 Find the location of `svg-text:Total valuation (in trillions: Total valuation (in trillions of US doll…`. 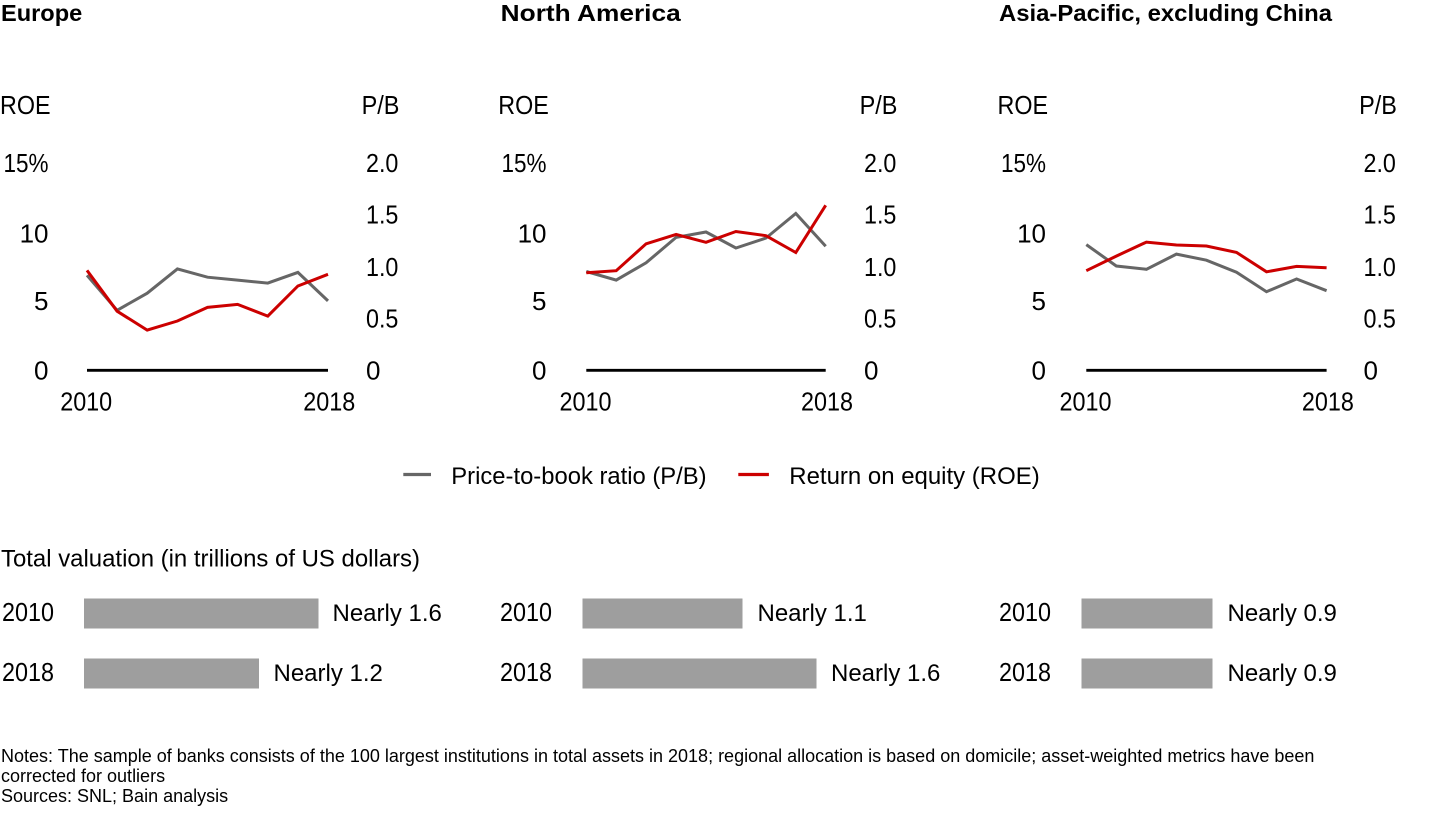

svg-text:Total valuation (in trillions: Total valuation (in trillions of US doll… is located at coordinates (210, 559).